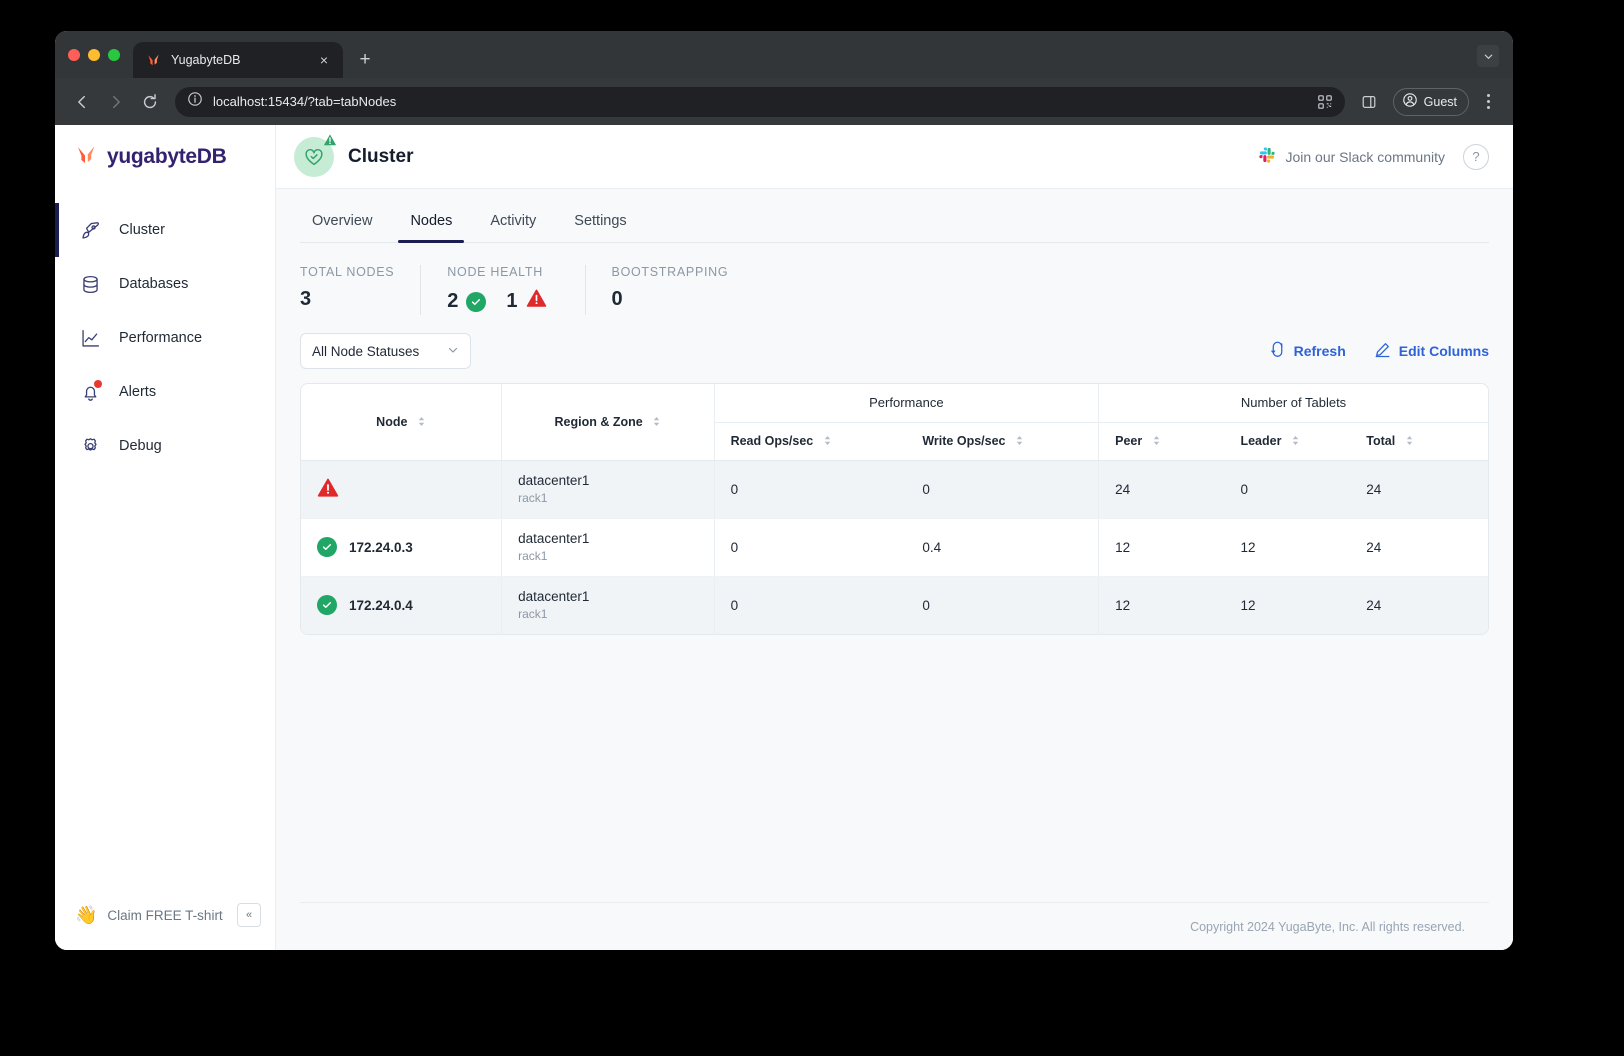 This screenshot has height=1056, width=1624. I want to click on forward-arrow-icon, so click(116, 102).